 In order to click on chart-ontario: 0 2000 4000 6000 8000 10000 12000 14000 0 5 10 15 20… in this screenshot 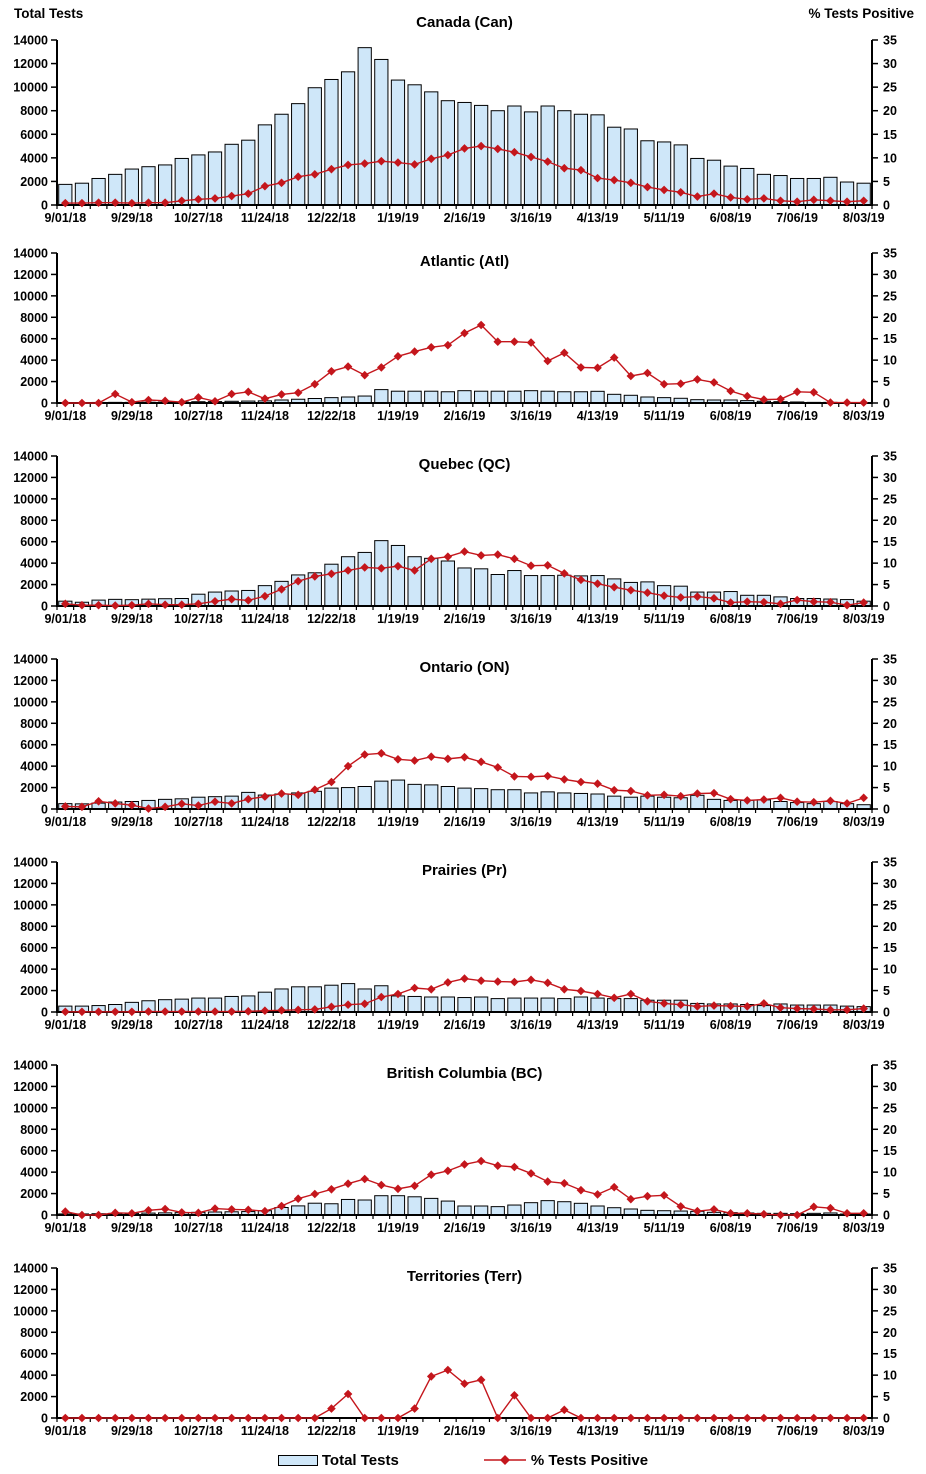, I will do `click(463, 739)`.